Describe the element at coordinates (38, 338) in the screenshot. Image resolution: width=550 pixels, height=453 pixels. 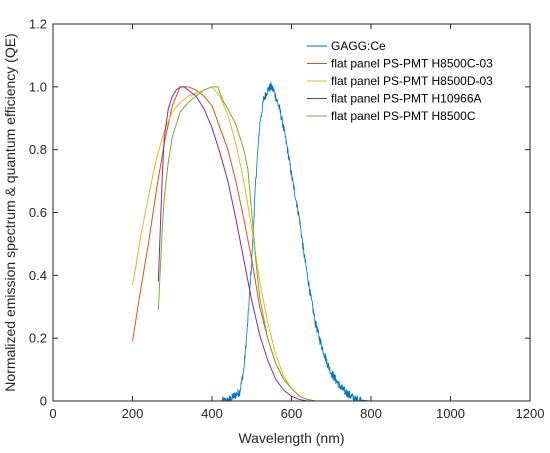
I see `y-tick-label: 0.2` at that location.